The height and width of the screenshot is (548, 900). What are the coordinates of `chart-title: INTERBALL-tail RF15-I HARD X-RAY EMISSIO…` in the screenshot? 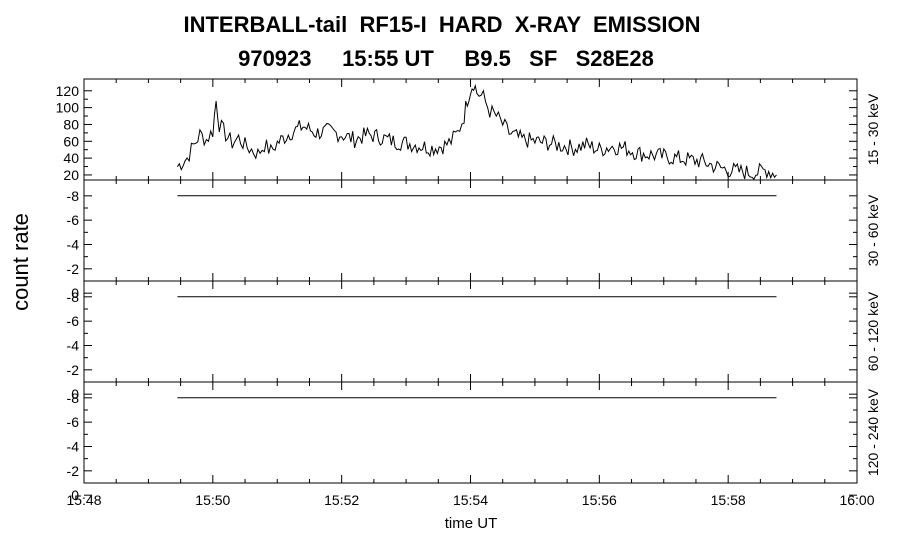 It's located at (442, 24).